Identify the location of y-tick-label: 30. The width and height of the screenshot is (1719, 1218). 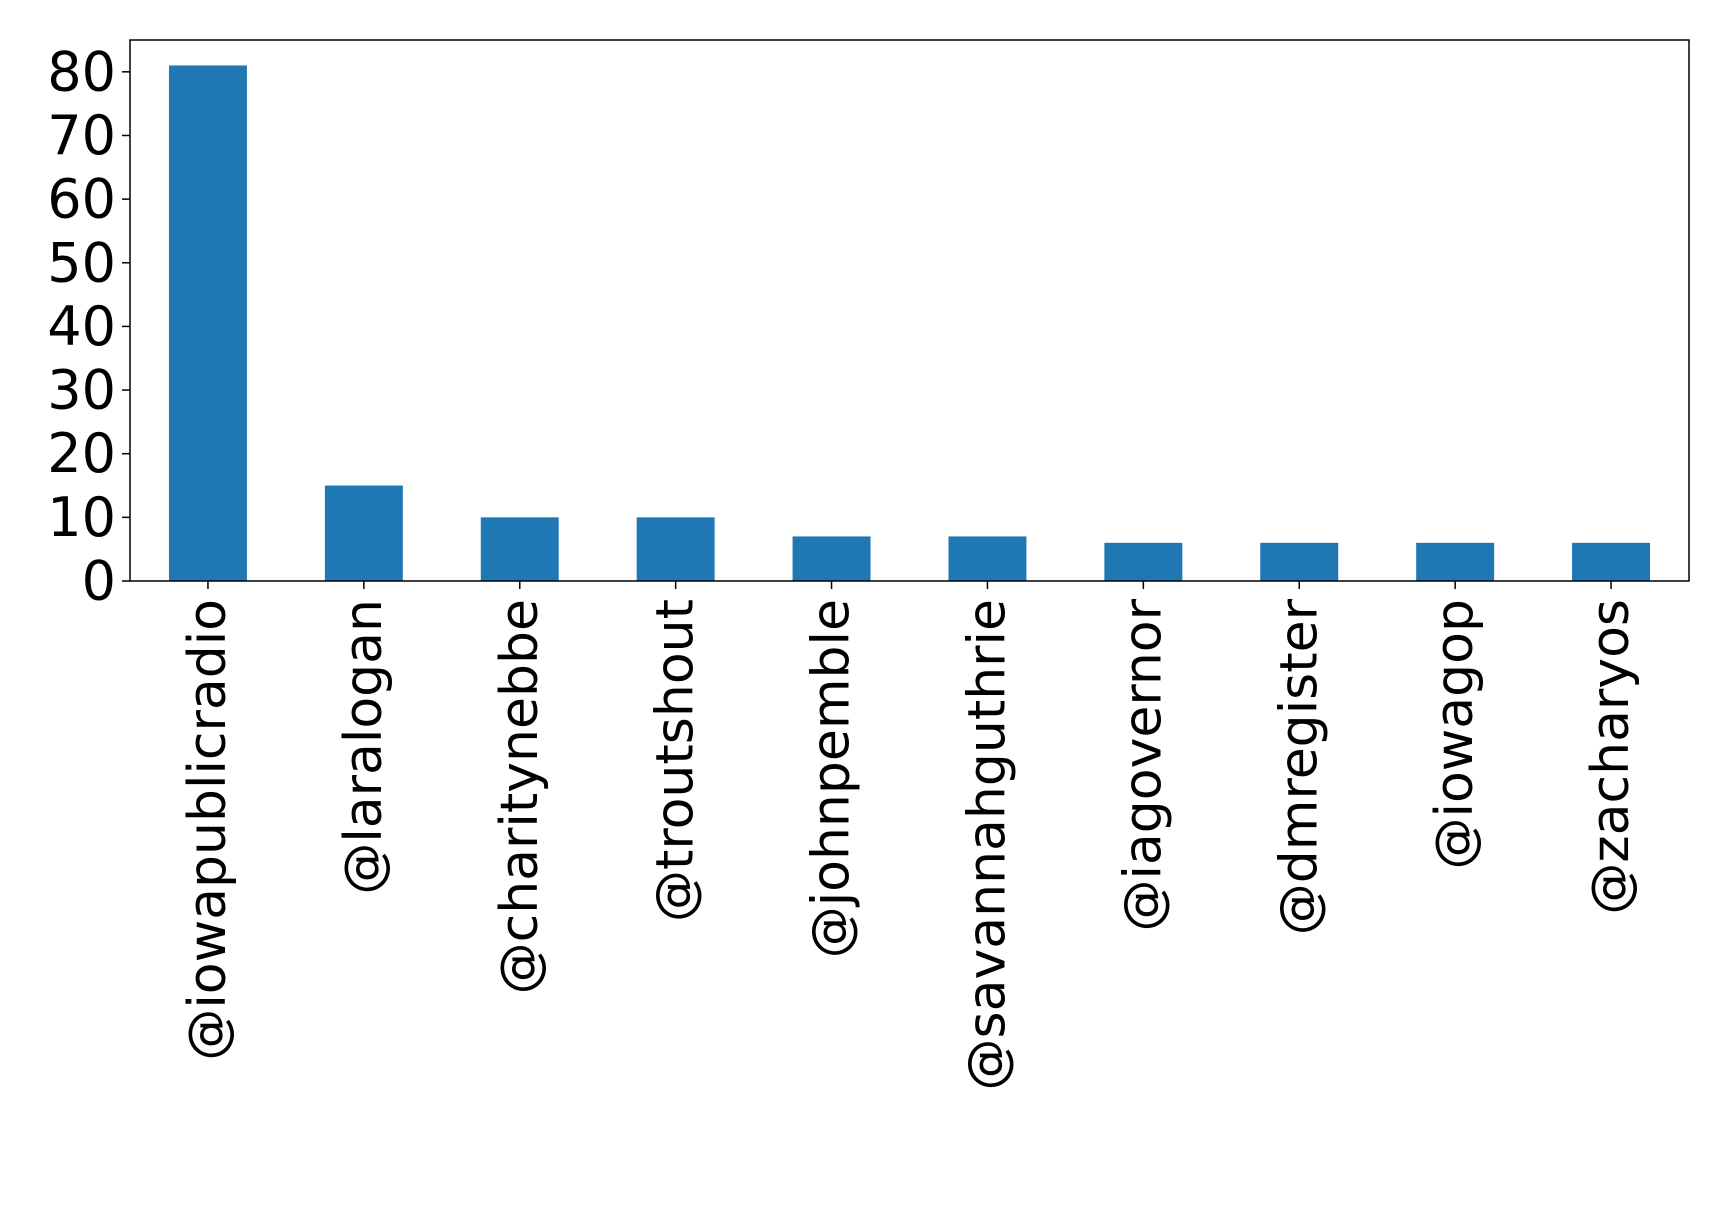
(81, 390).